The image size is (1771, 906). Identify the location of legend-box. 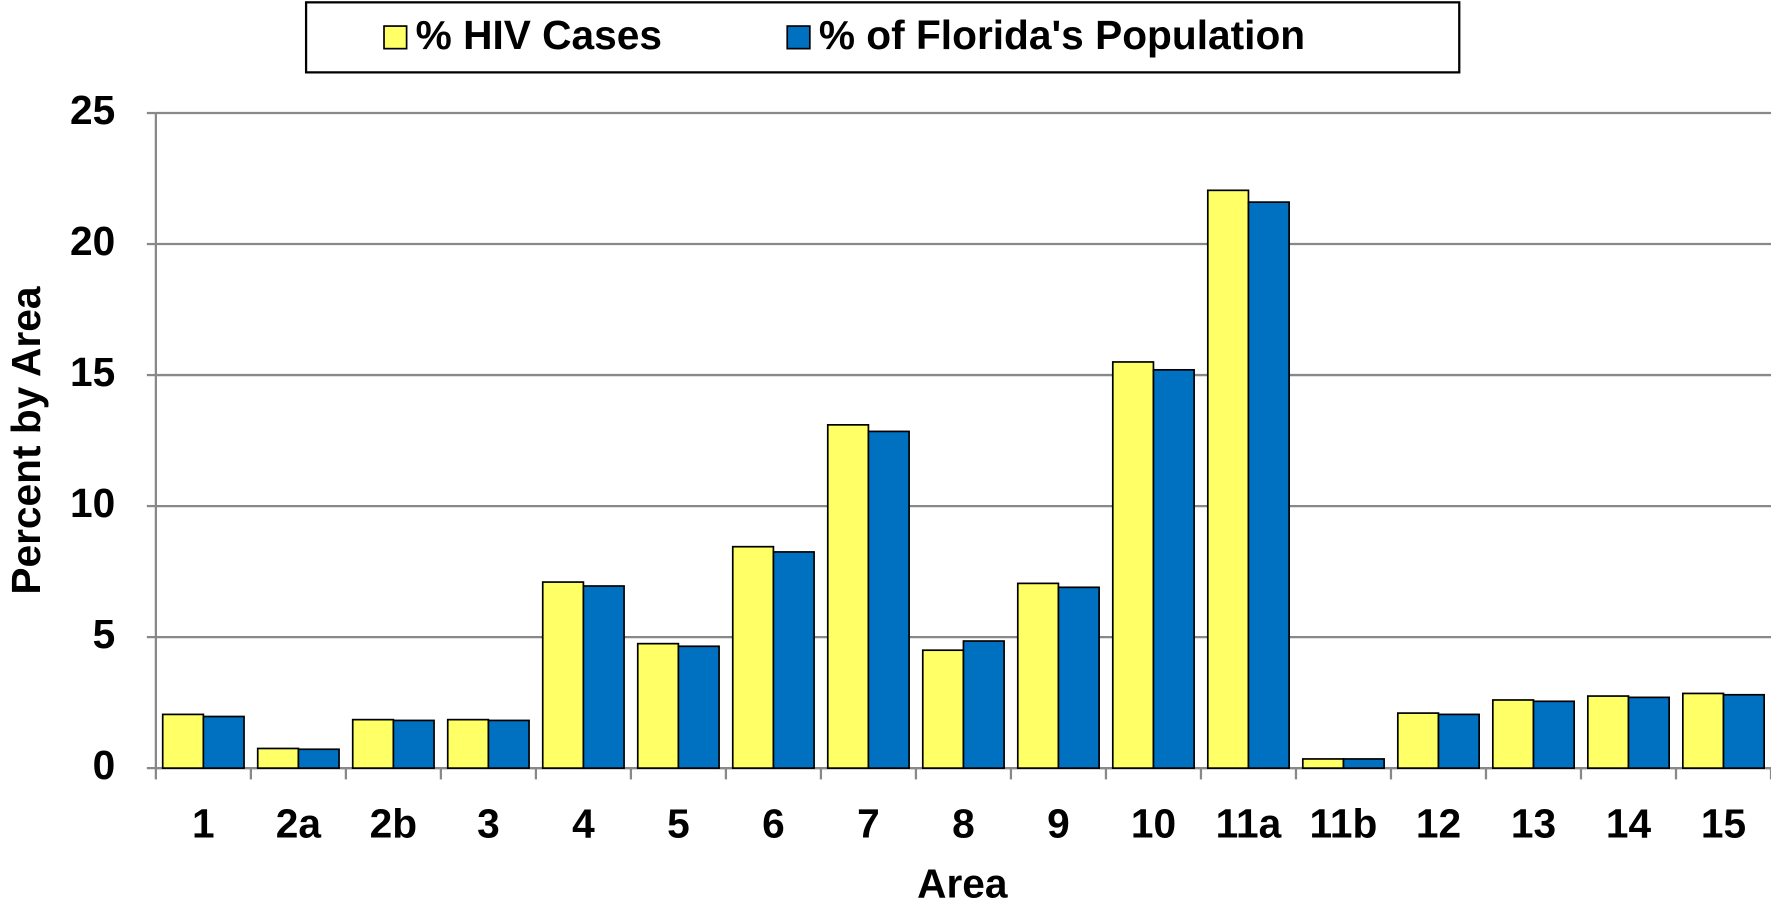
(882, 37).